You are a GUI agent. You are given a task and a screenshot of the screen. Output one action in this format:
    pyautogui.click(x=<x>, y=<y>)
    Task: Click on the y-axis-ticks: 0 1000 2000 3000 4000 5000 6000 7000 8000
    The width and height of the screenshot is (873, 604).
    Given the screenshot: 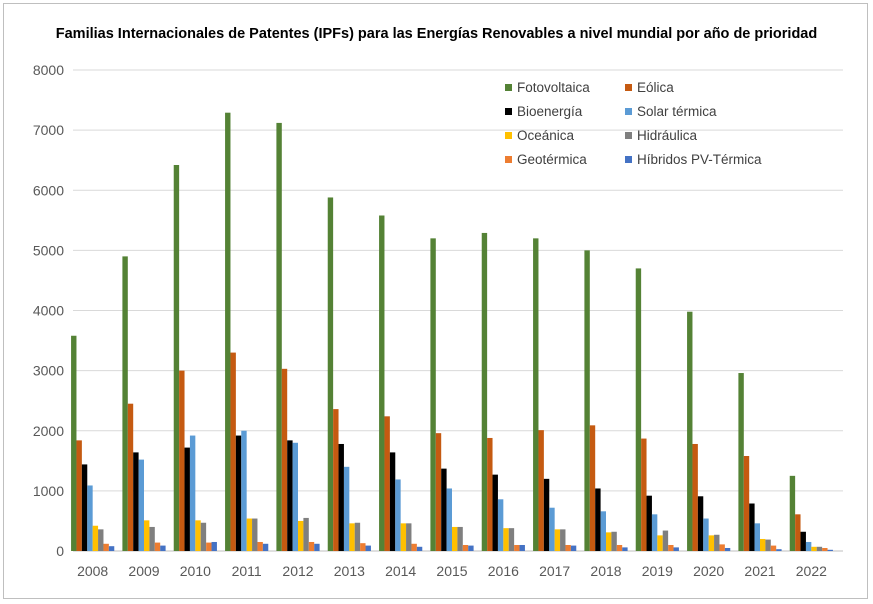 What is the action you would take?
    pyautogui.click(x=48, y=310)
    